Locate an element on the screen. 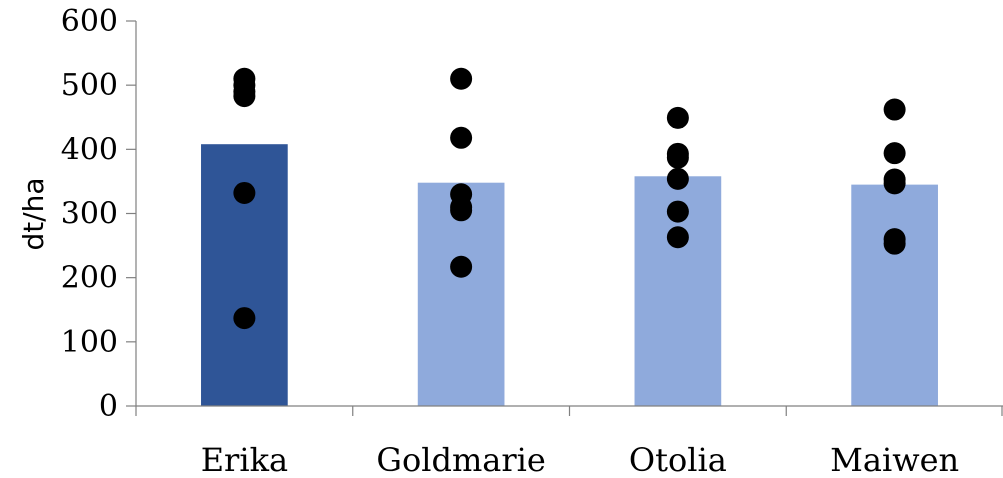 The image size is (1003, 478). x-tick-label: Maiwen is located at coordinates (894, 459).